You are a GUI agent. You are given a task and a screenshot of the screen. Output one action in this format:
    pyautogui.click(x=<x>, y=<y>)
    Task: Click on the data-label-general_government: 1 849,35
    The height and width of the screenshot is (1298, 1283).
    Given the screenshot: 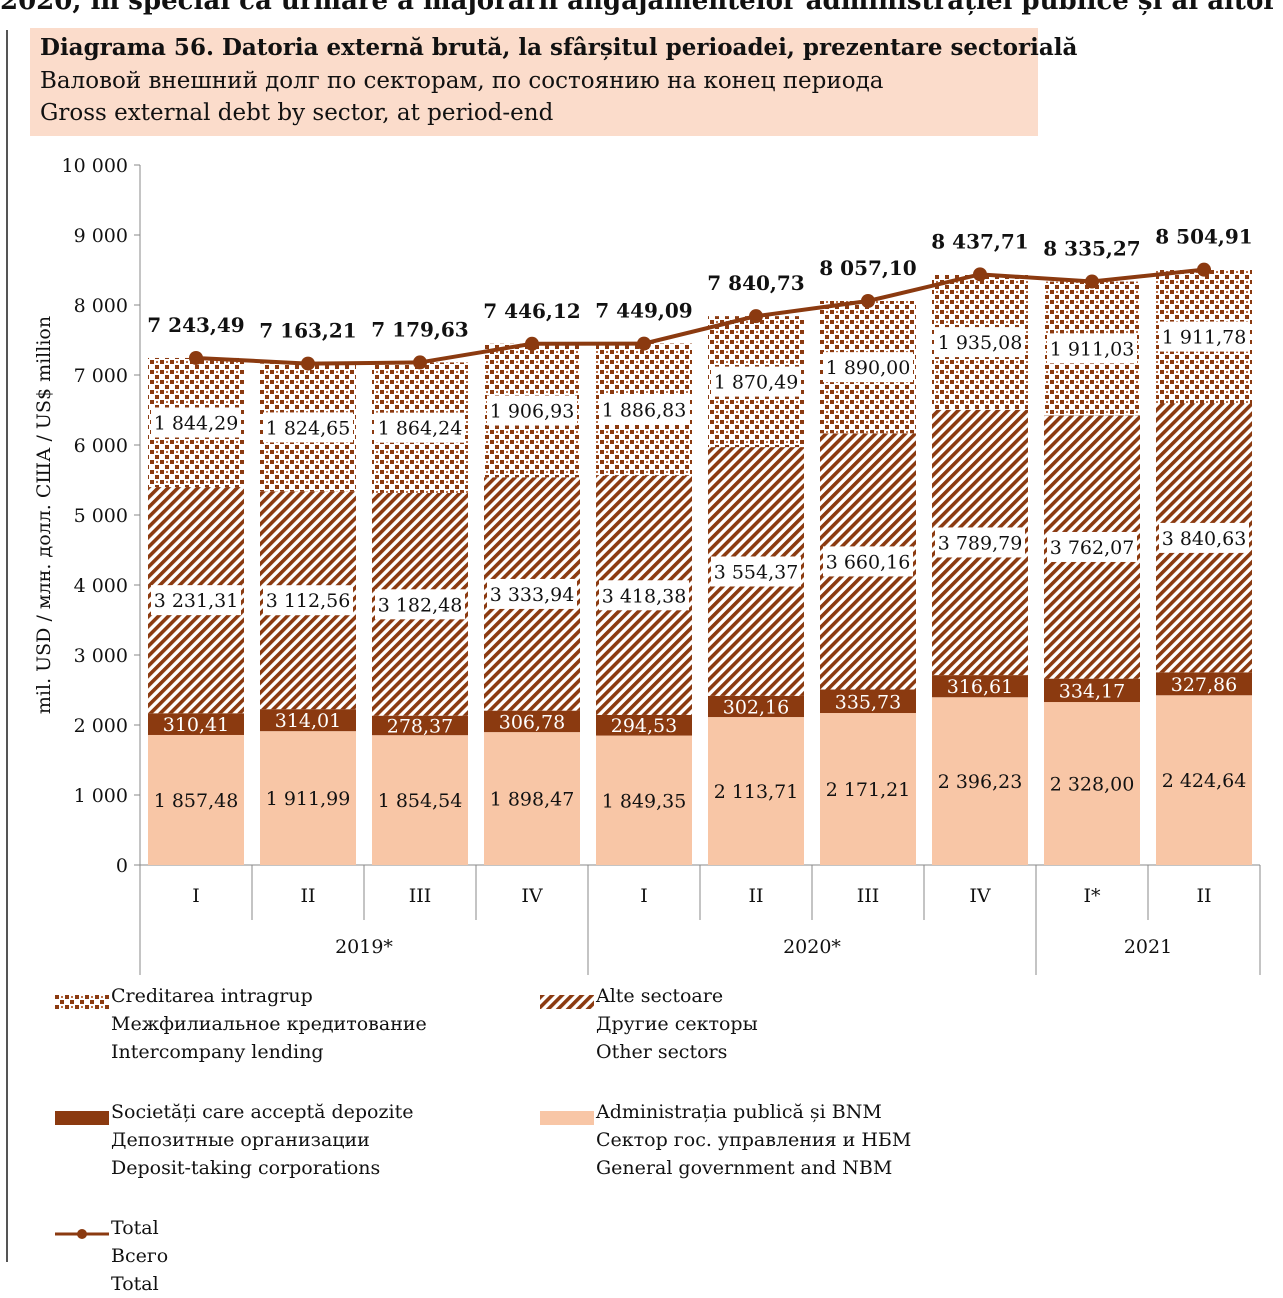 What is the action you would take?
    pyautogui.click(x=644, y=801)
    